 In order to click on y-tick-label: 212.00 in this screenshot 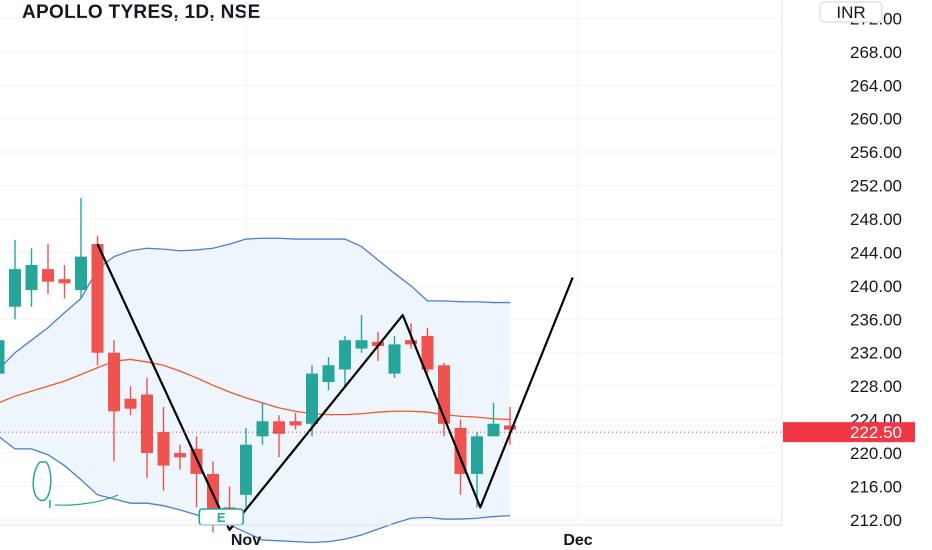, I will do `click(876, 520)`.